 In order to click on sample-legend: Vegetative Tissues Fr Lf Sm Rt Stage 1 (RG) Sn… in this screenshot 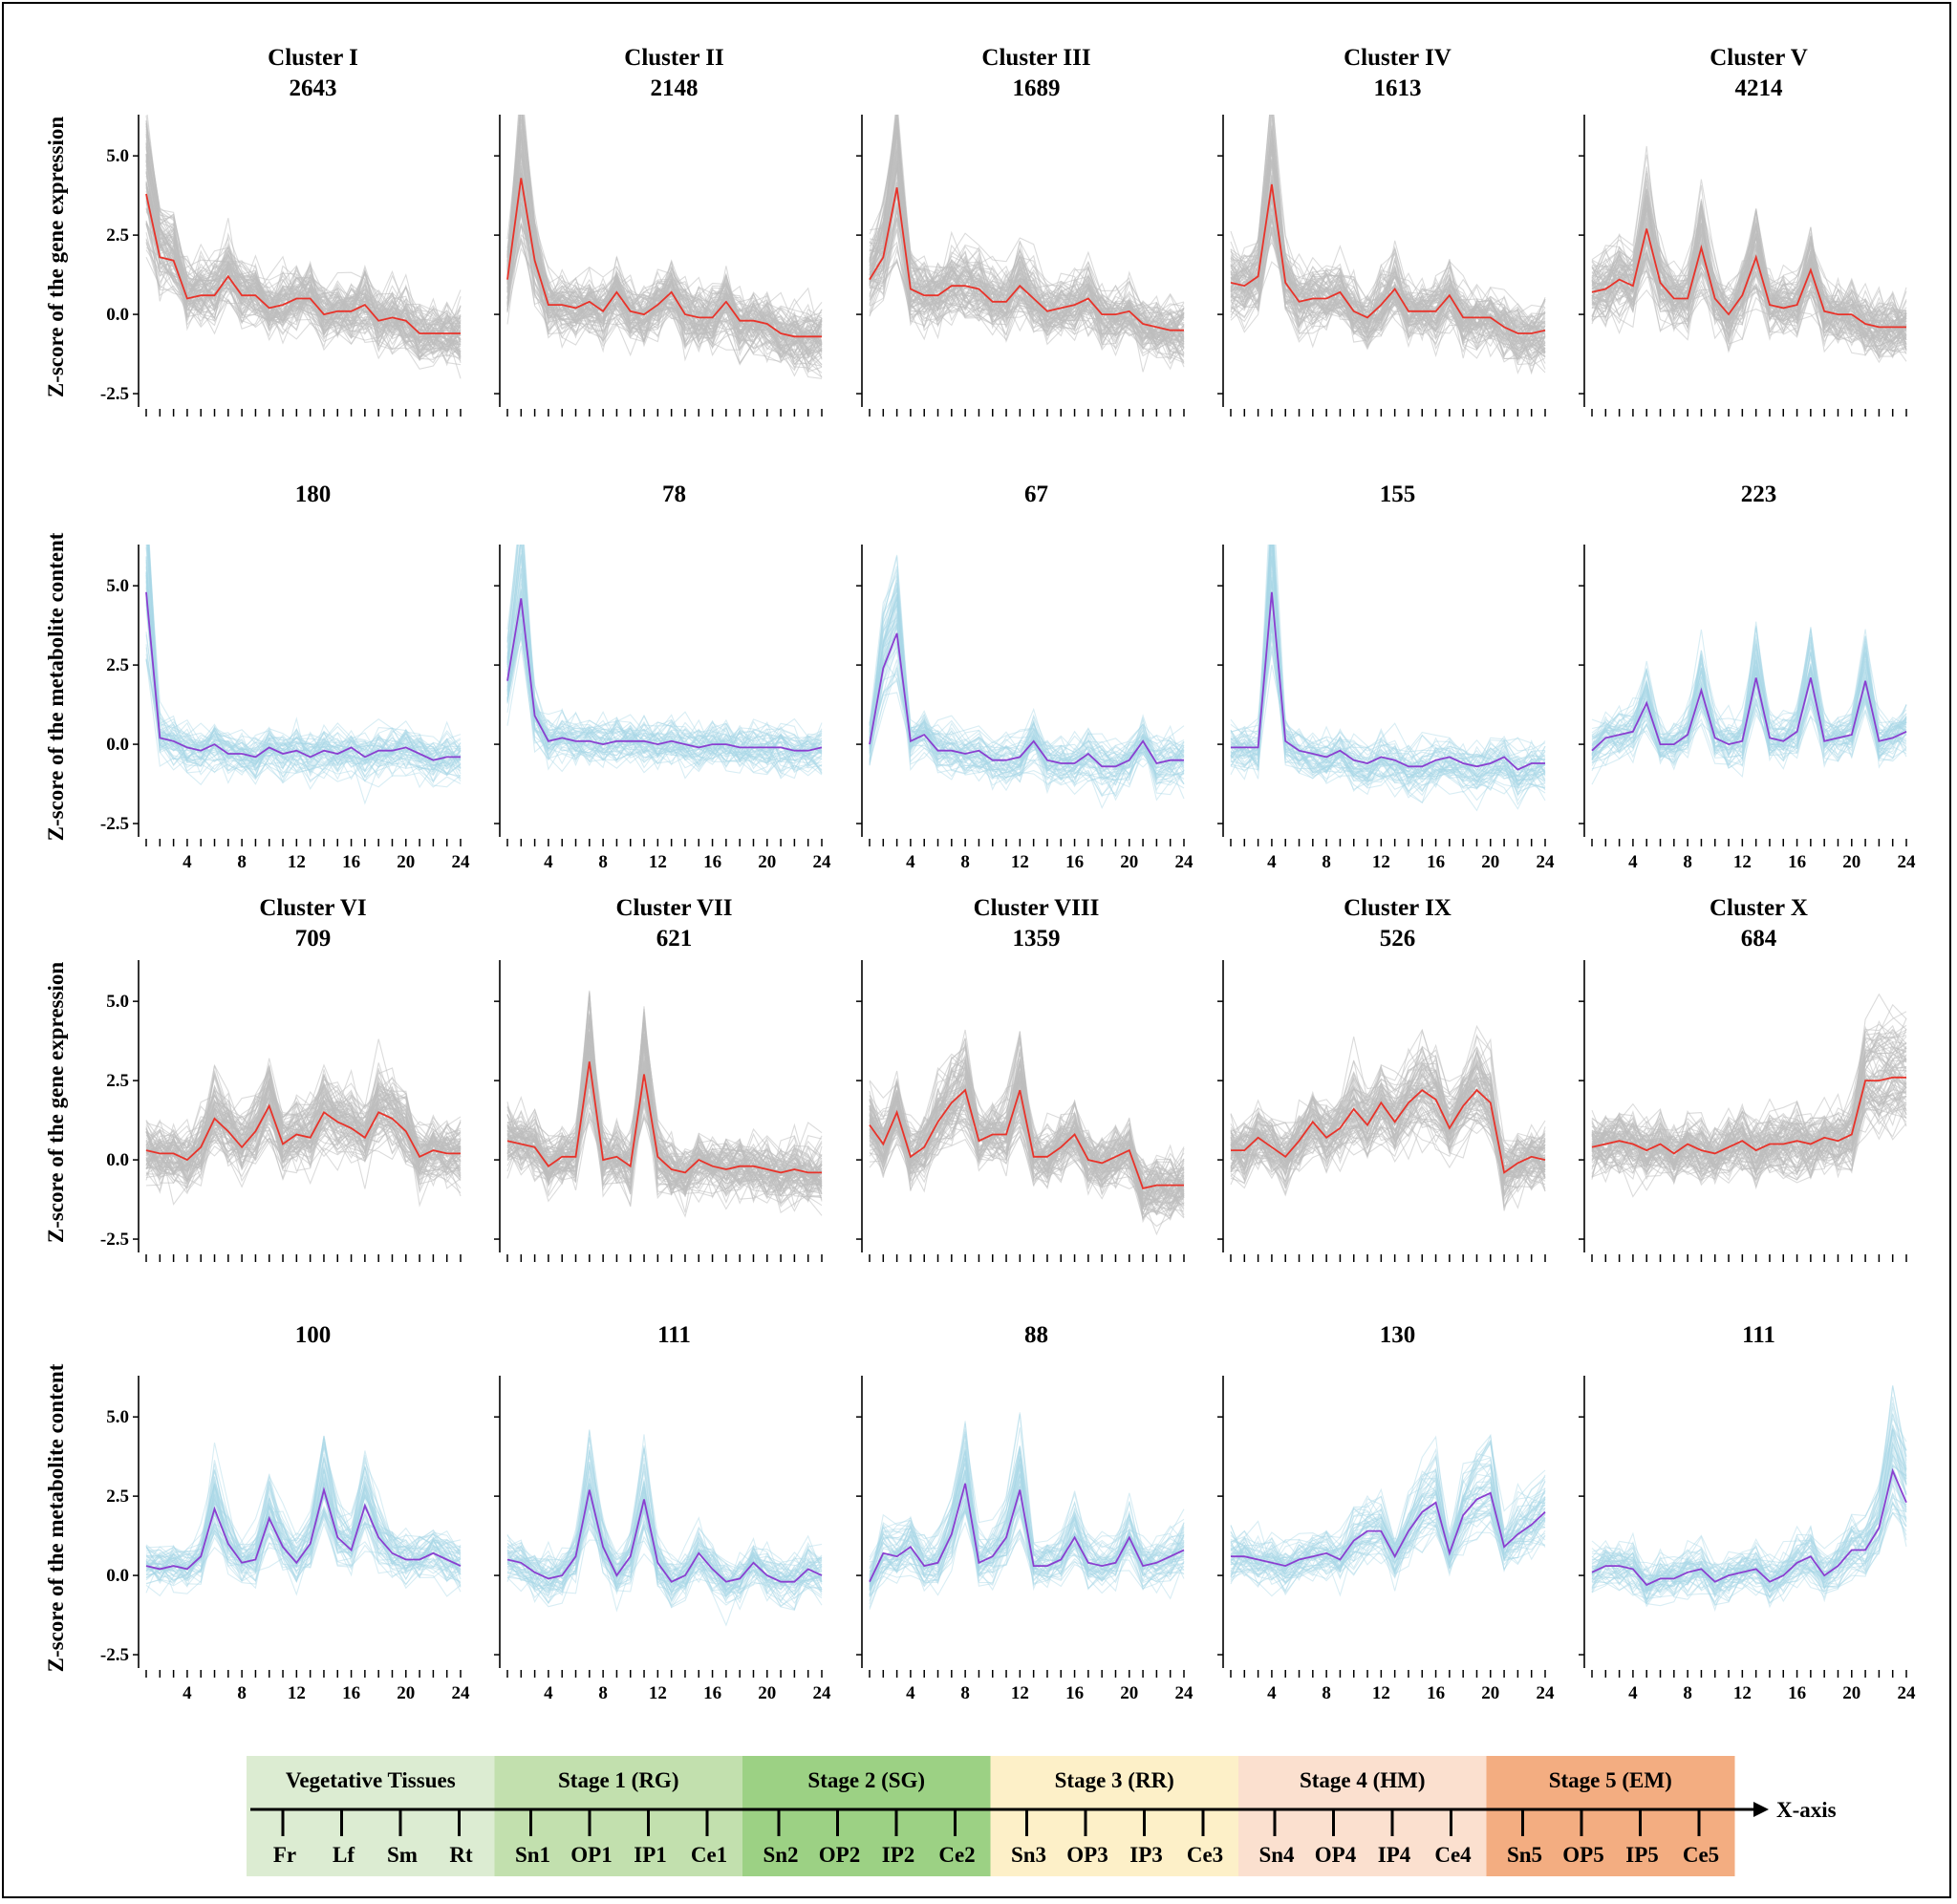, I will do `click(1042, 1816)`.